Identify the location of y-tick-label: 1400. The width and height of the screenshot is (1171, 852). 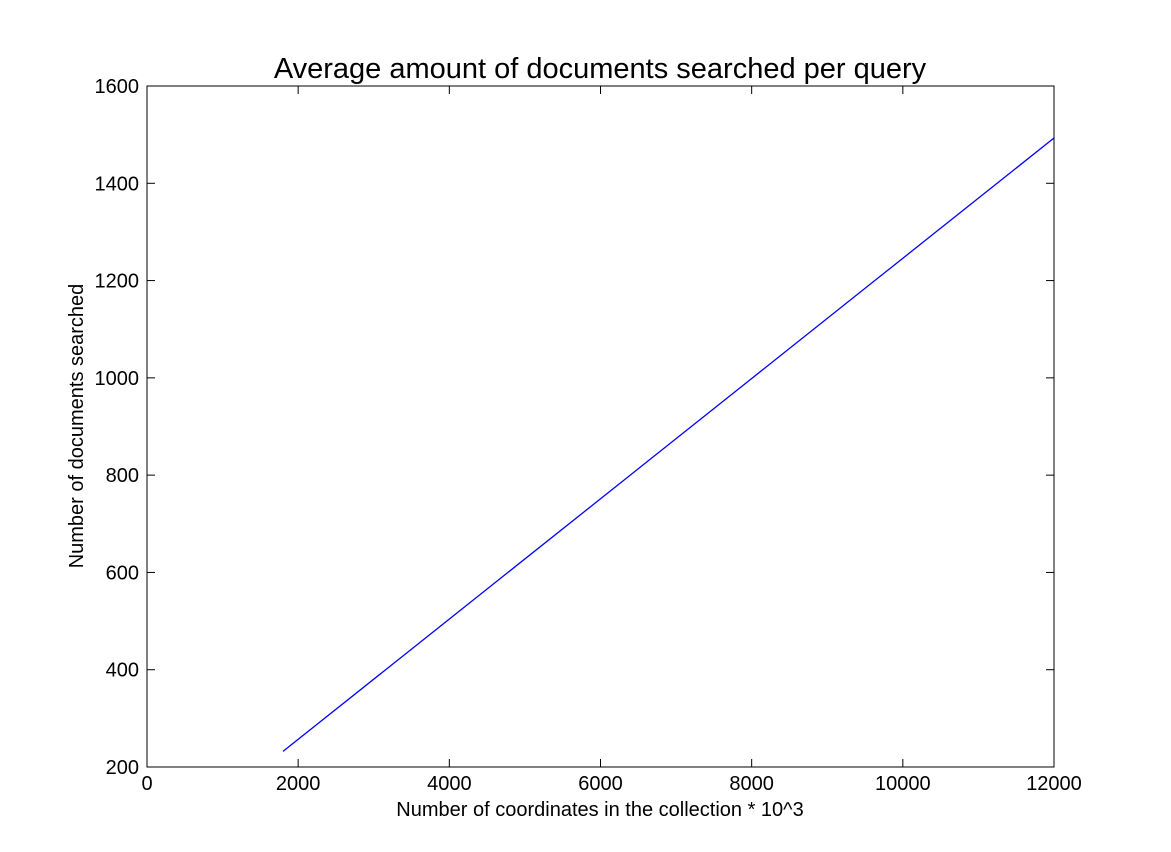
(117, 184).